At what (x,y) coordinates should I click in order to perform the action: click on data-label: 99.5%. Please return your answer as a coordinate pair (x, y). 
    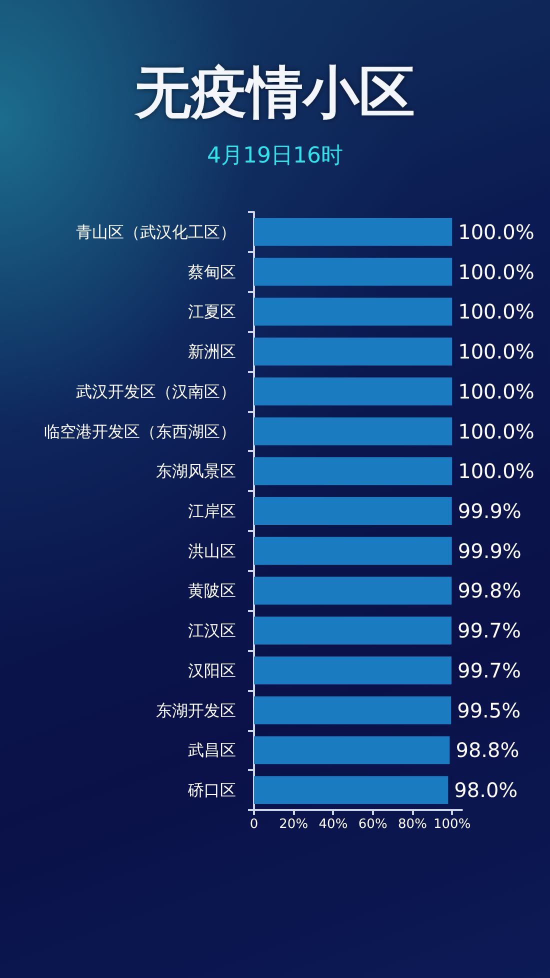
    Looking at the image, I should click on (489, 710).